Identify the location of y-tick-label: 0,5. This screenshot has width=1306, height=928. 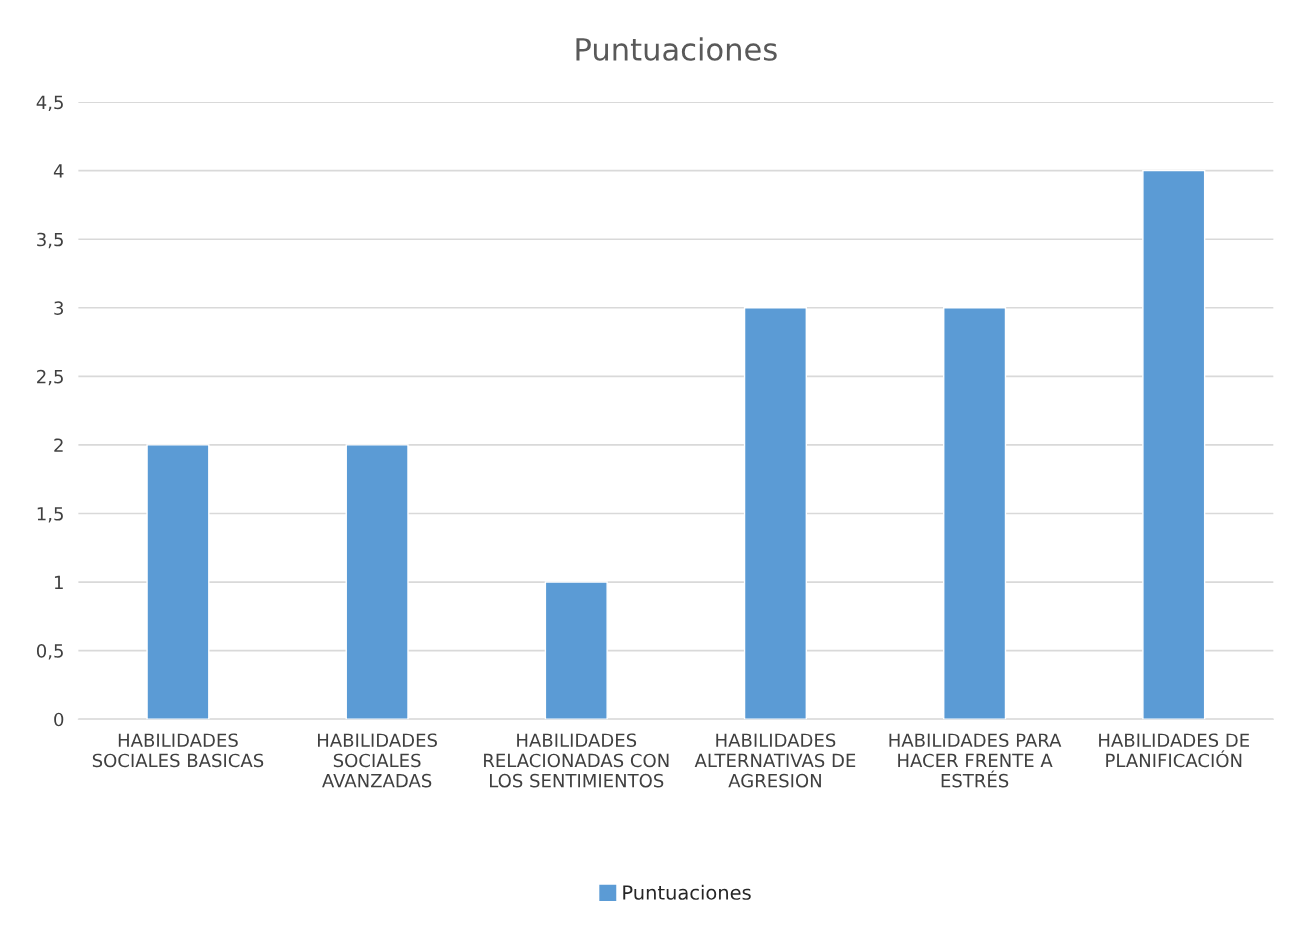
(49, 652).